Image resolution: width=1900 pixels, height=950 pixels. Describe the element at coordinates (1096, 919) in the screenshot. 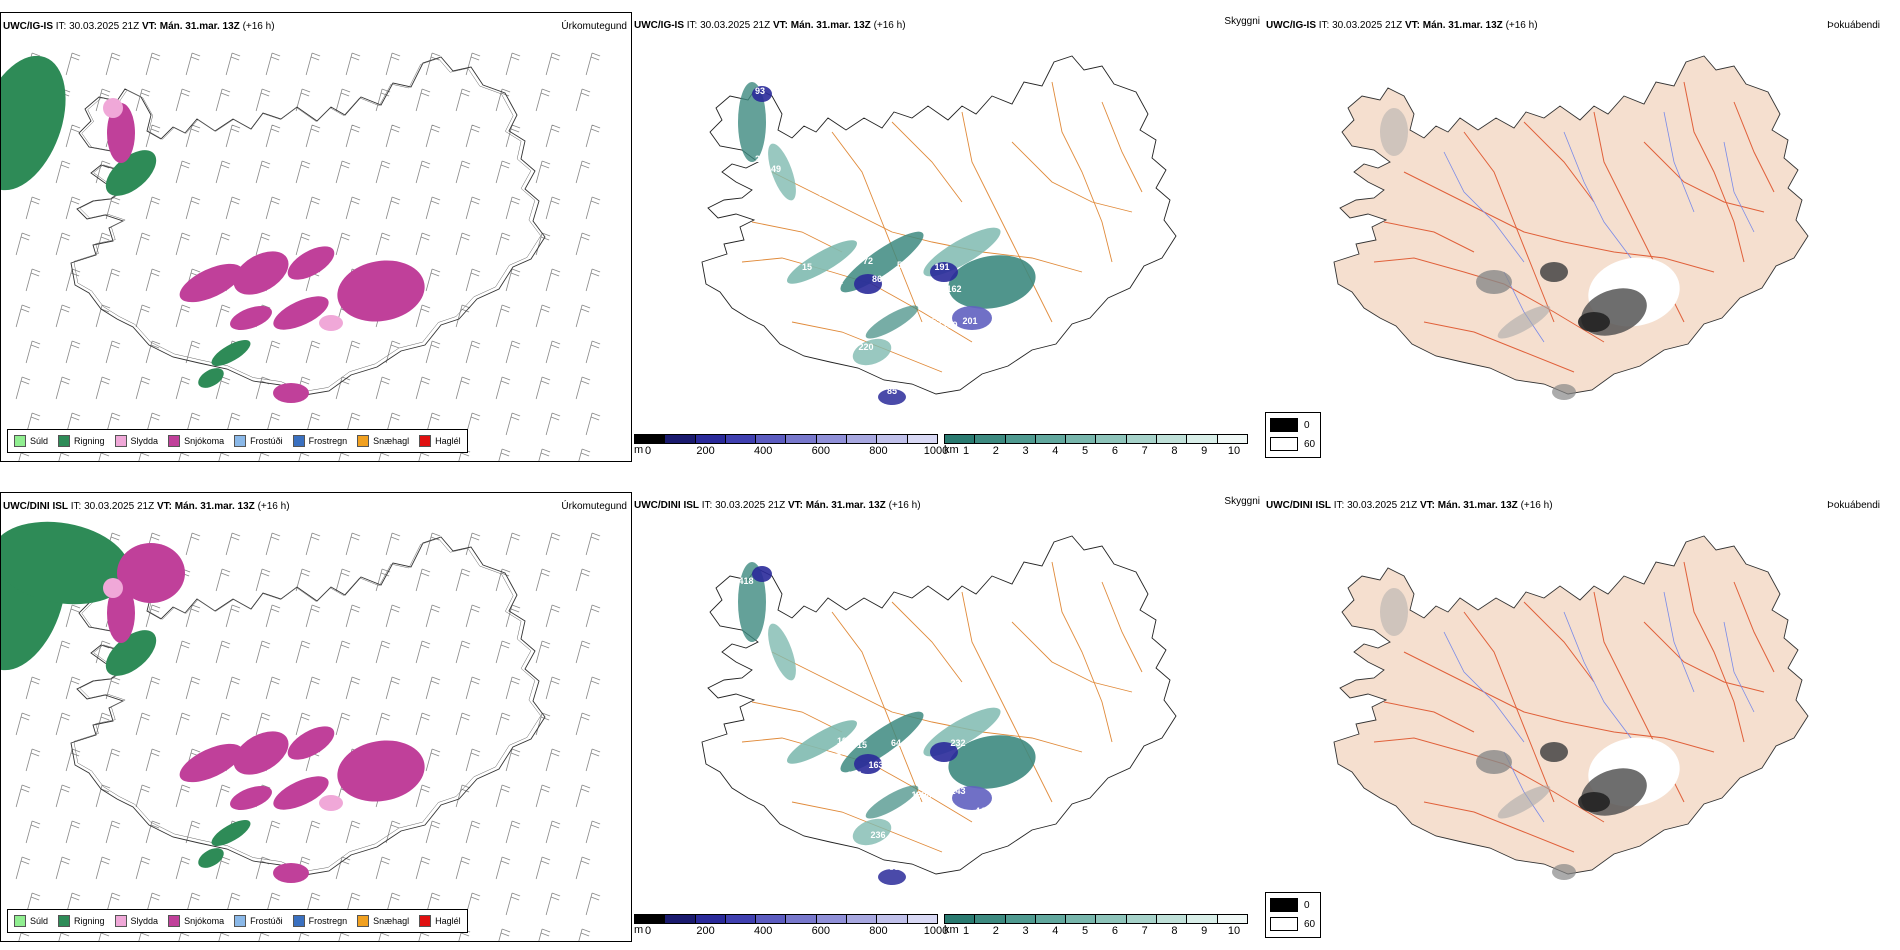

I see `colorbar-blocks` at that location.